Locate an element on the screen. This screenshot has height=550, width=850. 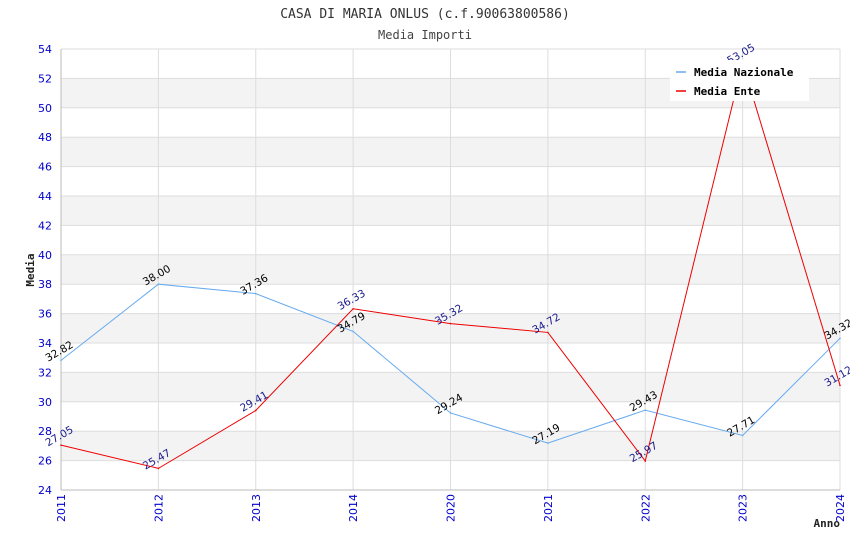
x-tick-label: 2012 is located at coordinates (158, 508).